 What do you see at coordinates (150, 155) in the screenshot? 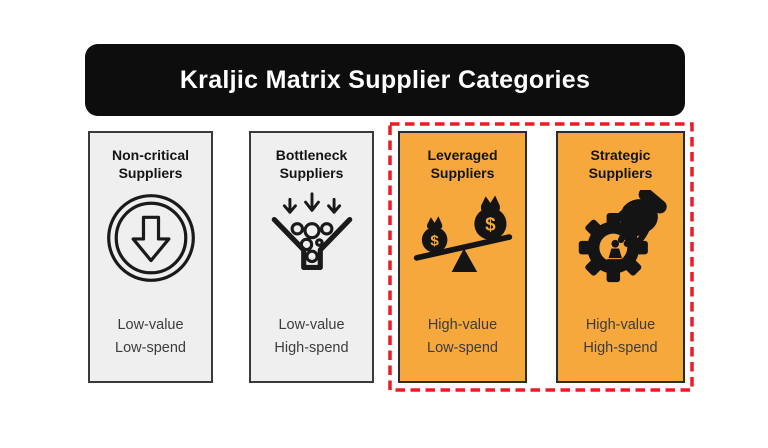
I see `card-title-line1: Non-critical` at bounding box center [150, 155].